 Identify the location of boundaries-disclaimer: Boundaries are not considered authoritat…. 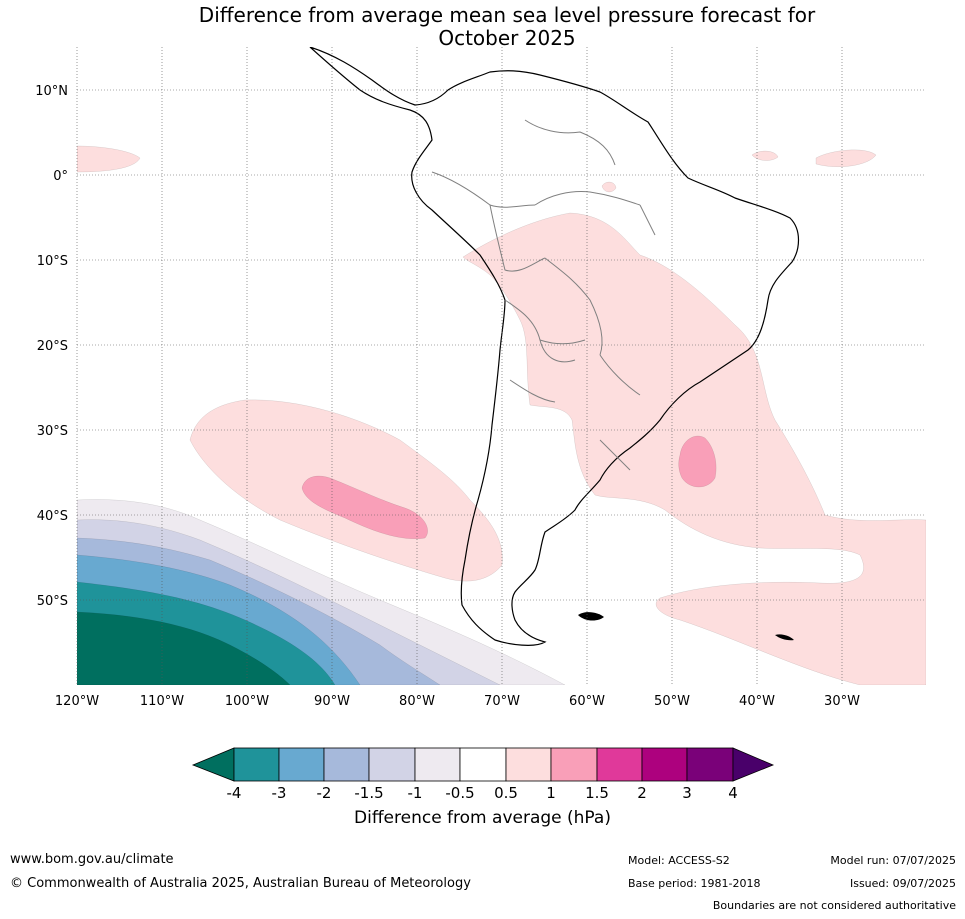
(834, 905).